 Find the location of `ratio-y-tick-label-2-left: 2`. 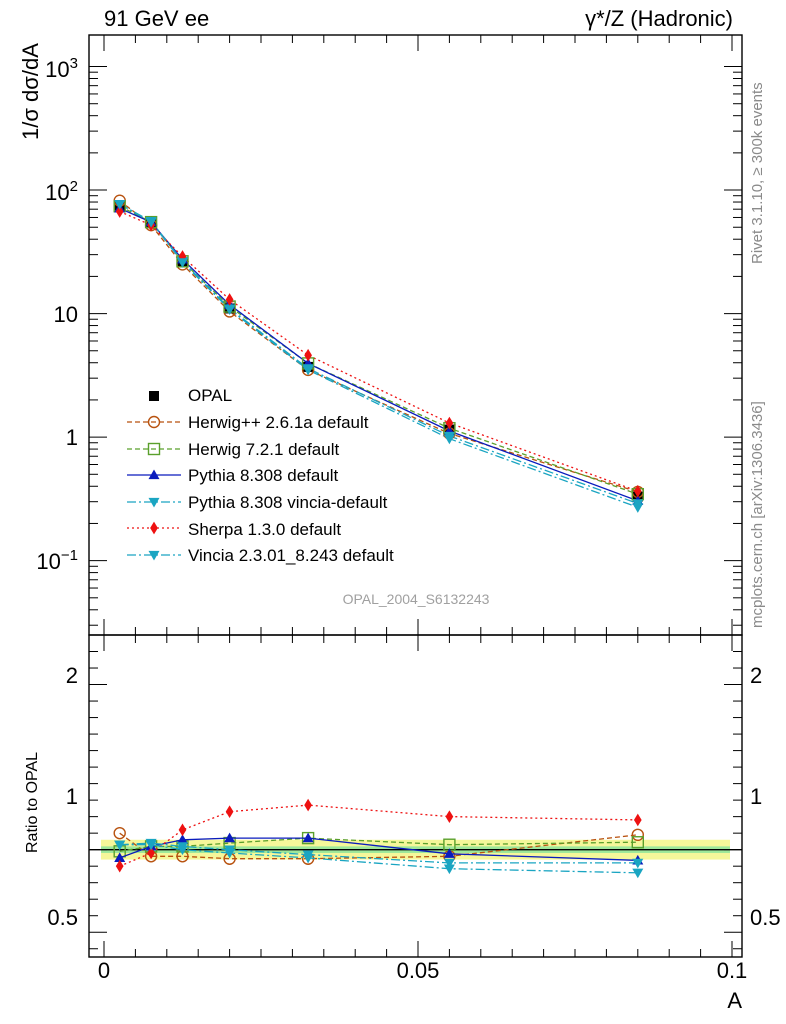

ratio-y-tick-label-2-left: 2 is located at coordinates (72, 675).